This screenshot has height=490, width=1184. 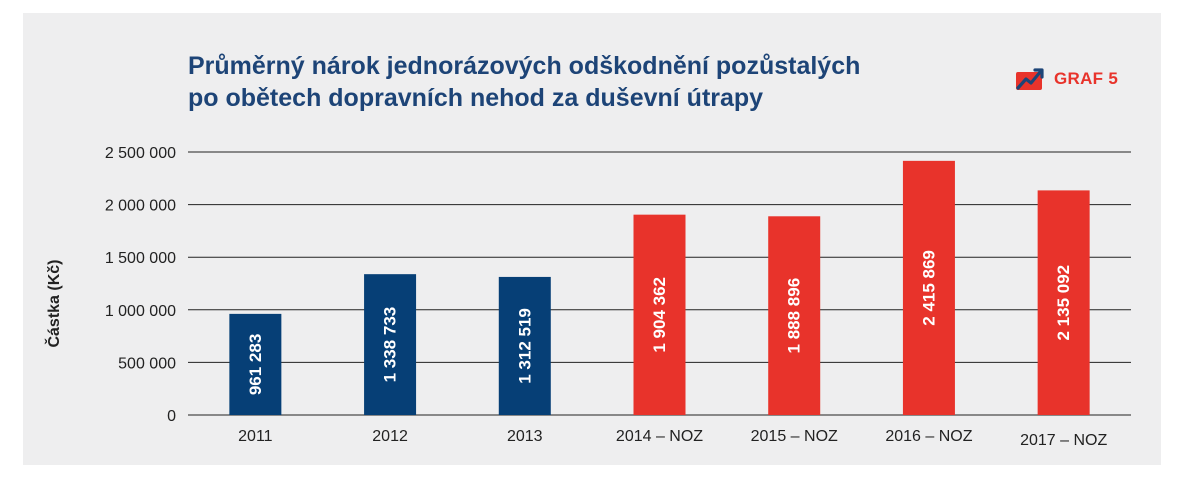 What do you see at coordinates (525, 436) in the screenshot?
I see `x-tick-label: 2013` at bounding box center [525, 436].